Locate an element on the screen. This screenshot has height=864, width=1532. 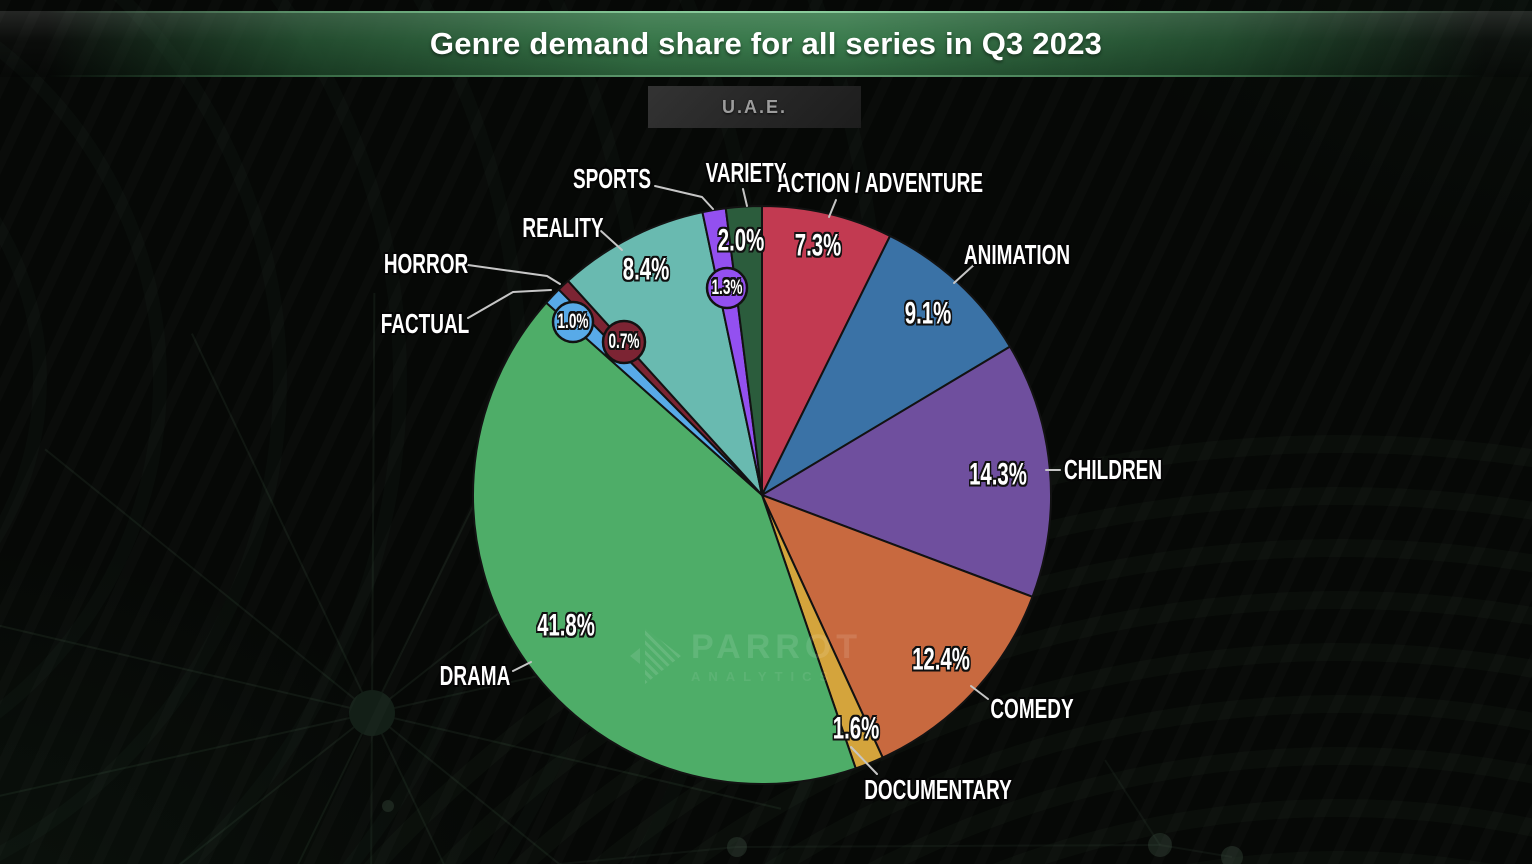
pct-drama: 41.8% is located at coordinates (566, 625).